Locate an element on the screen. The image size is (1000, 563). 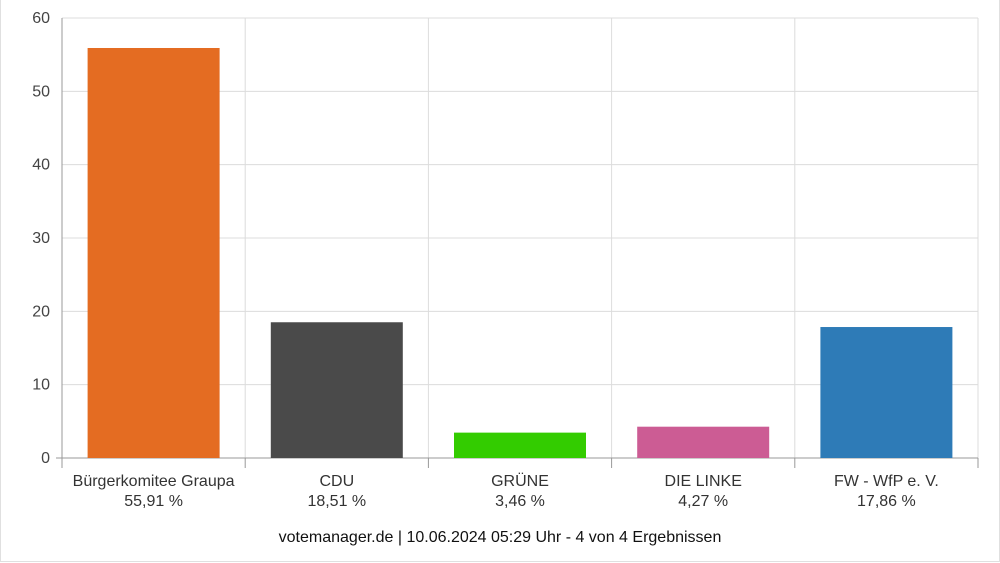
y-tick-label: 20 is located at coordinates (41, 311).